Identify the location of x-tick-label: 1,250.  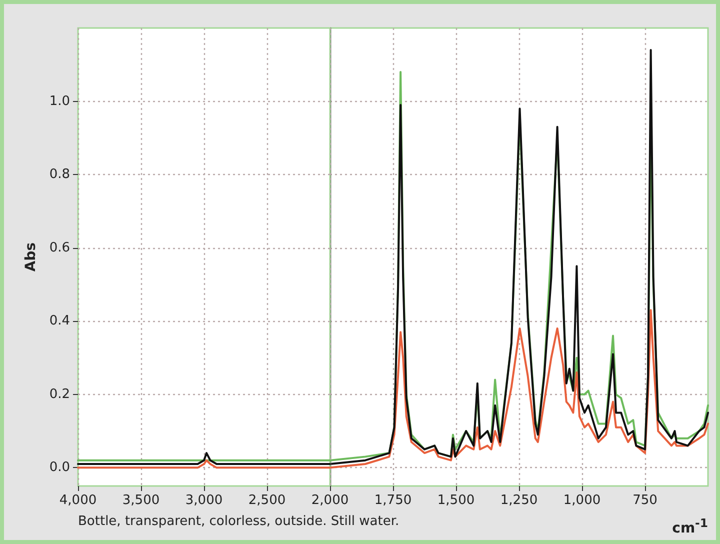
(519, 500).